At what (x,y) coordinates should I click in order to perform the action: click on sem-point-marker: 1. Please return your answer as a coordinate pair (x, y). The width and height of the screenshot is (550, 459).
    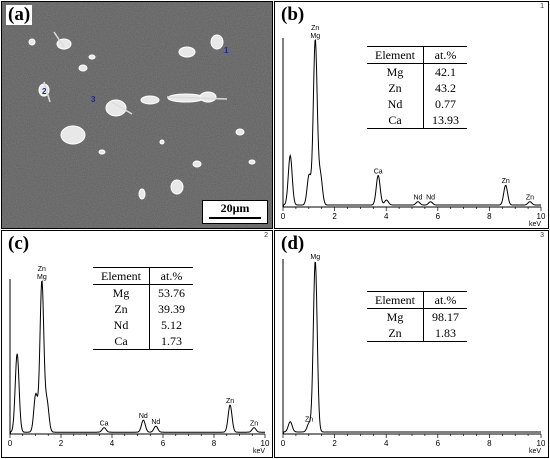
    Looking at the image, I should click on (226, 50).